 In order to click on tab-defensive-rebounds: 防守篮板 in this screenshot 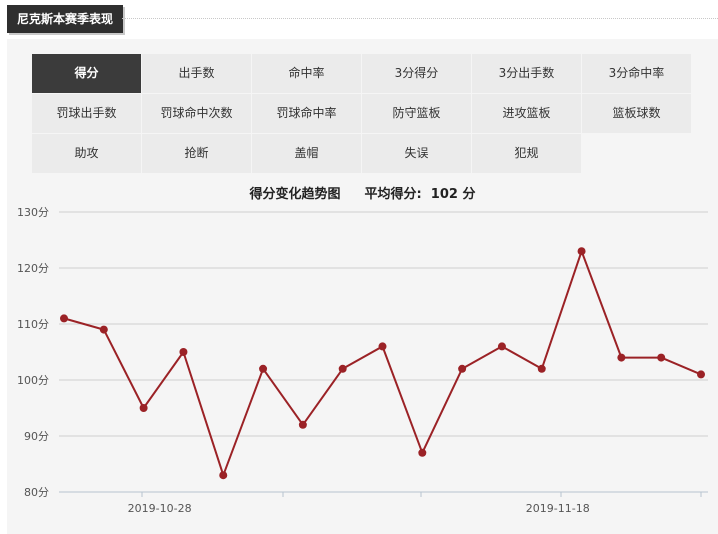, I will do `click(416, 113)`.